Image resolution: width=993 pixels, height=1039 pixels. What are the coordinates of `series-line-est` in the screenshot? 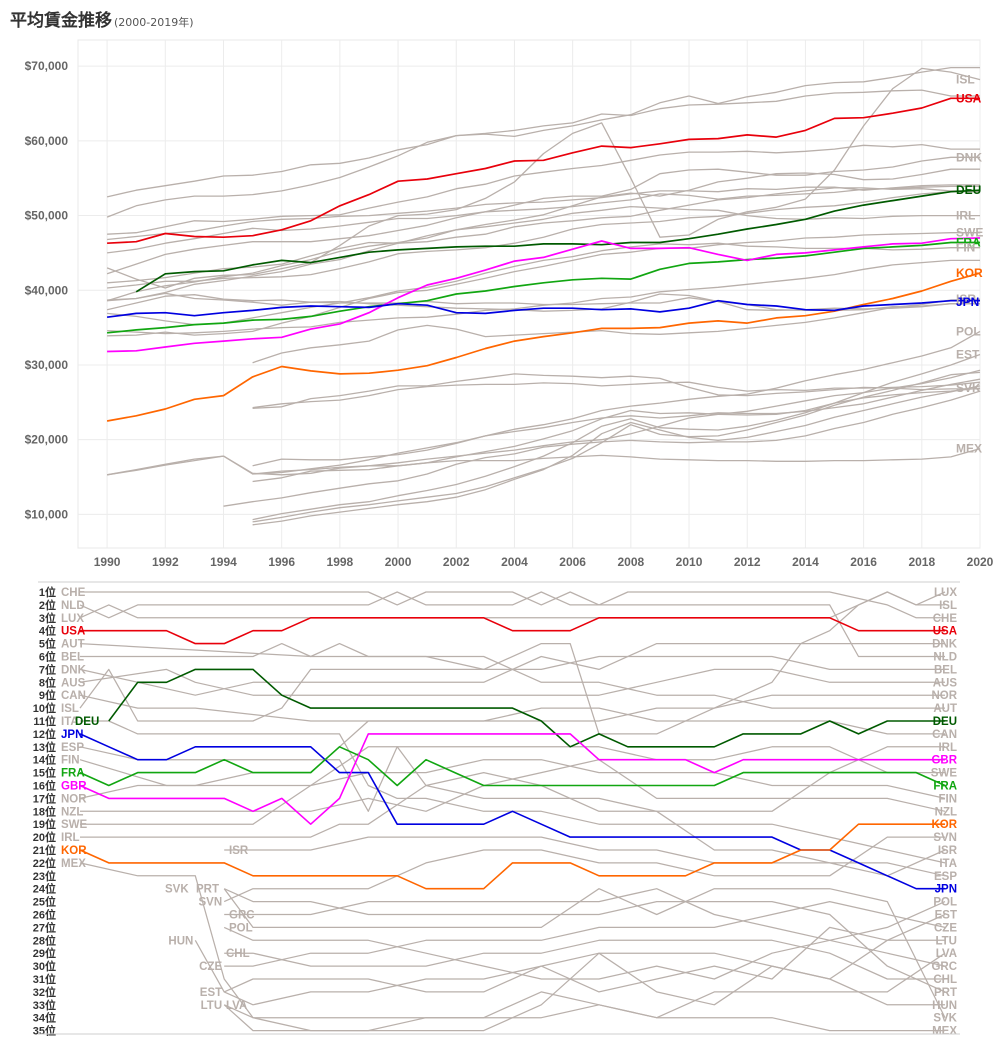 It's located at (616, 437).